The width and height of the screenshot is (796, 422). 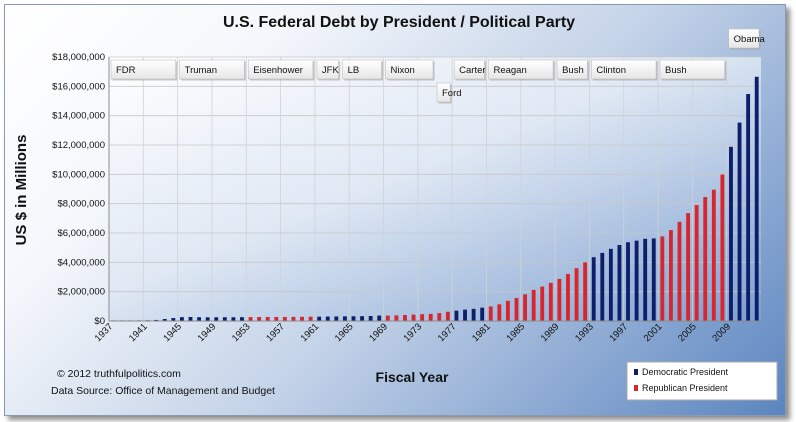 What do you see at coordinates (576, 294) in the screenshot?
I see `bar-1991` at bounding box center [576, 294].